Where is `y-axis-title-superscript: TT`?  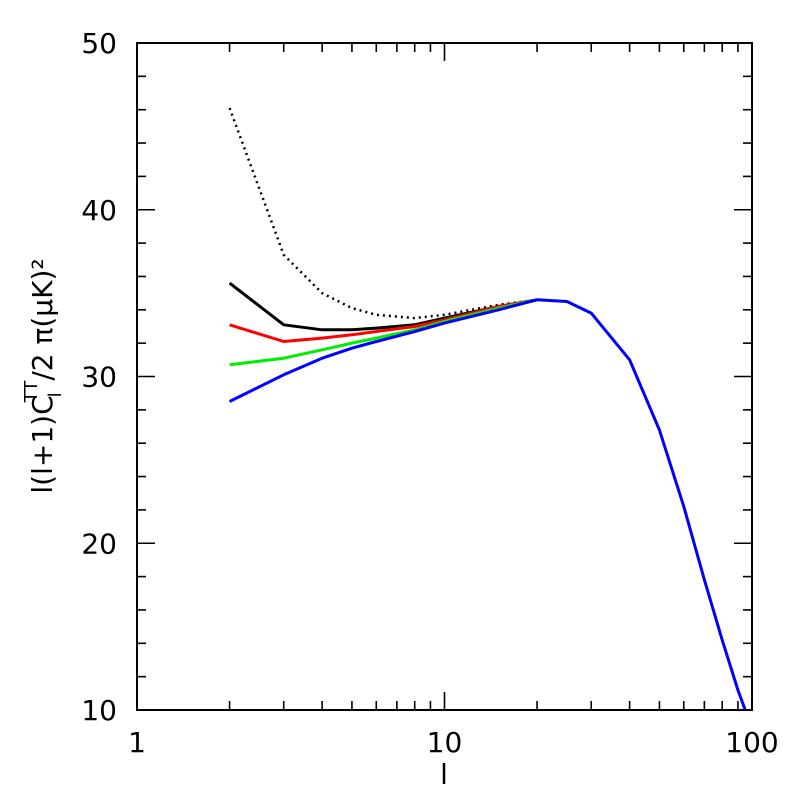 y-axis-title-superscript: TT is located at coordinates (31, 392).